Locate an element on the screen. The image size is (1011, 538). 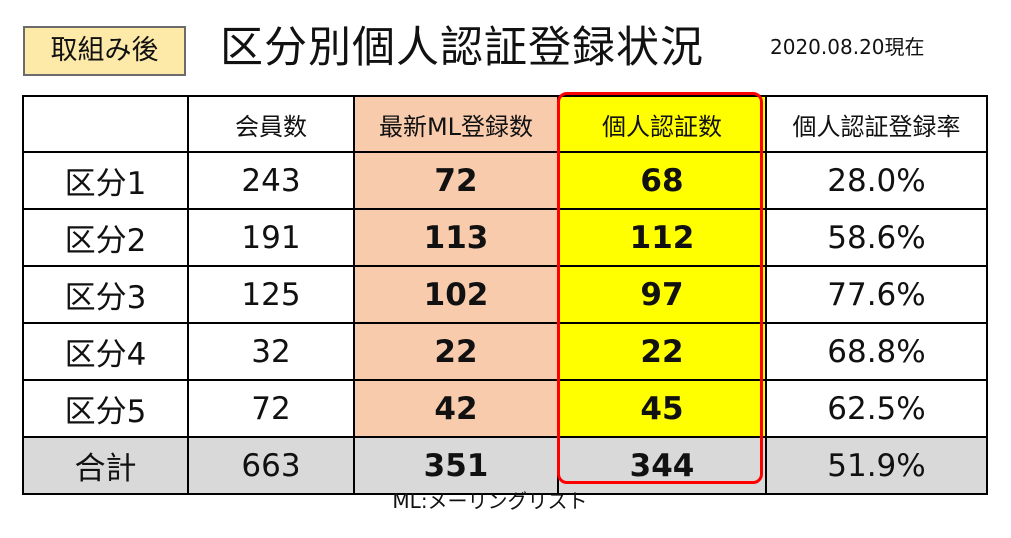
ml-cell: 22 is located at coordinates (456, 351).